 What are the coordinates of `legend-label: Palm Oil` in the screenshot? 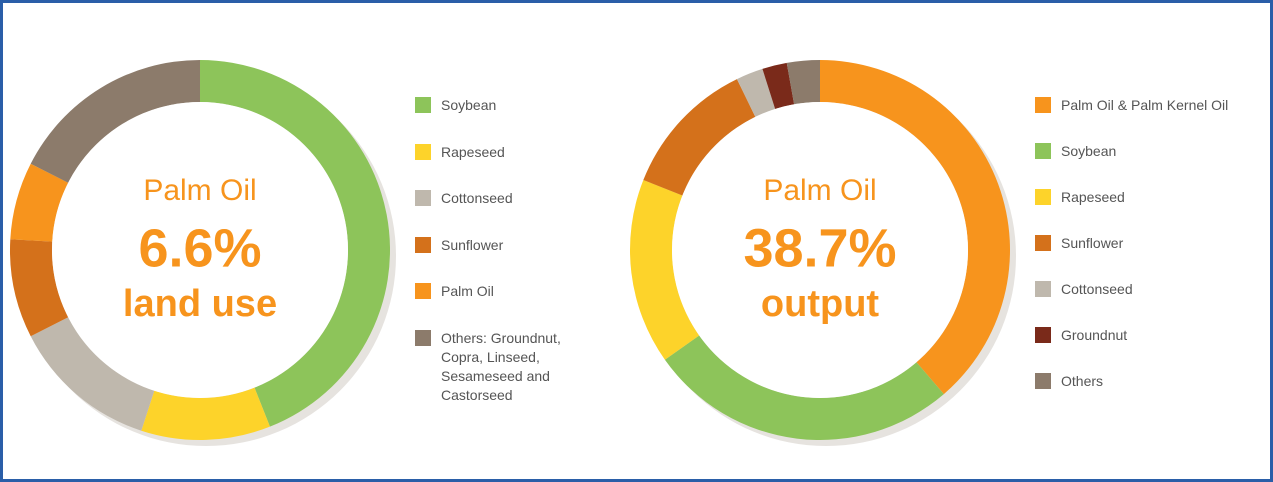 It's located at (467, 291).